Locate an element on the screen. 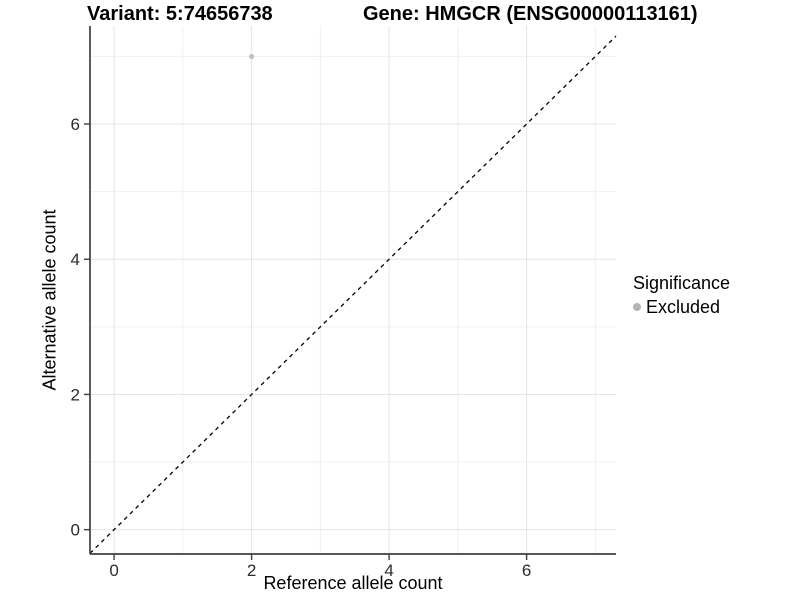 The image size is (800, 600). x-axis-title: Reference allele count is located at coordinates (353, 583).